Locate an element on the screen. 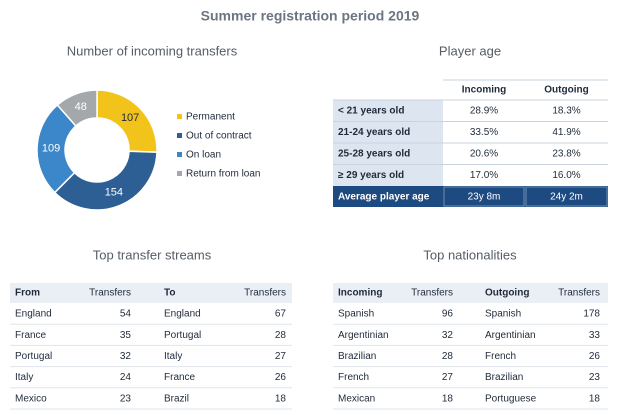  table-cell: Mexican is located at coordinates (356, 398).